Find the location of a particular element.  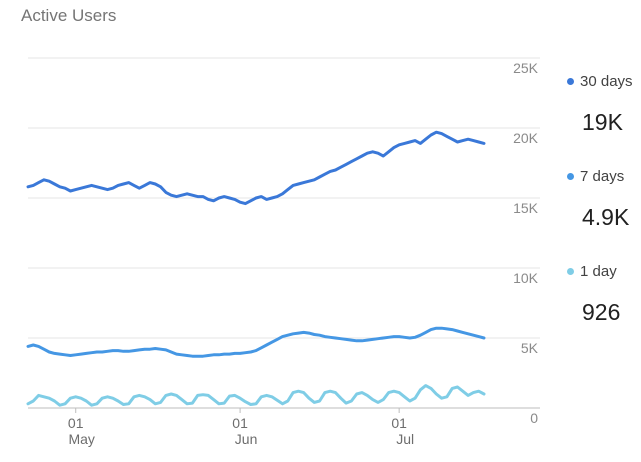

legend-label-1-day: 1 day is located at coordinates (598, 271).